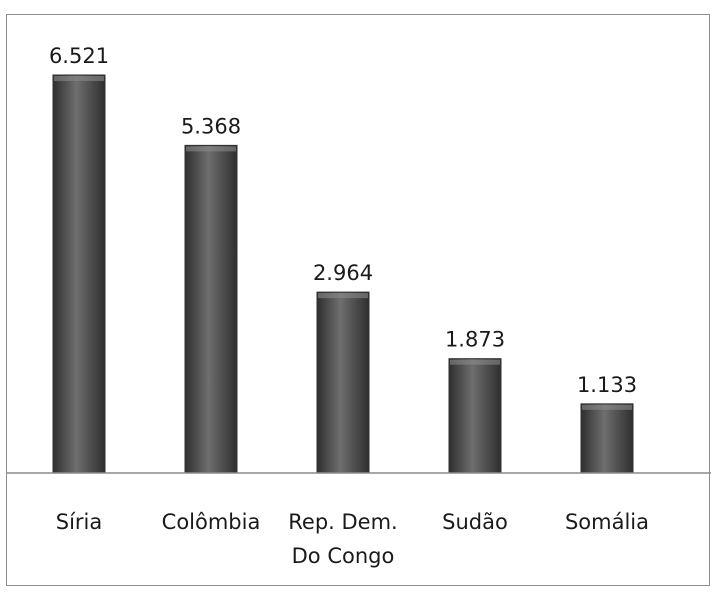  I want to click on value-label-2: 5.368, so click(211, 126).